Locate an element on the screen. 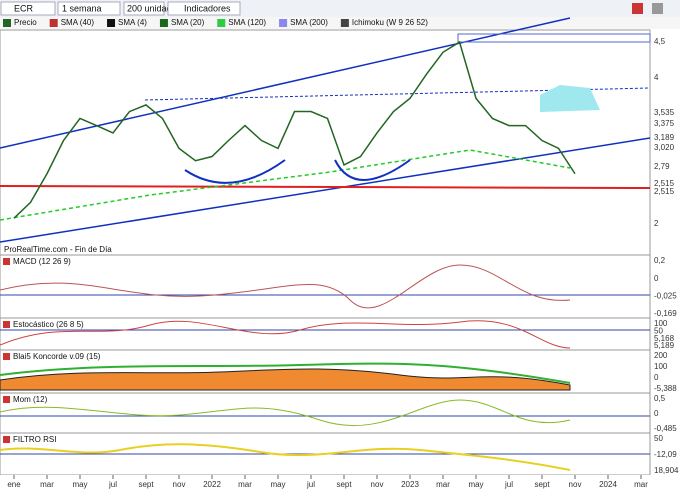 The width and height of the screenshot is (680, 497). price-axis-label: 3,375 is located at coordinates (664, 123).